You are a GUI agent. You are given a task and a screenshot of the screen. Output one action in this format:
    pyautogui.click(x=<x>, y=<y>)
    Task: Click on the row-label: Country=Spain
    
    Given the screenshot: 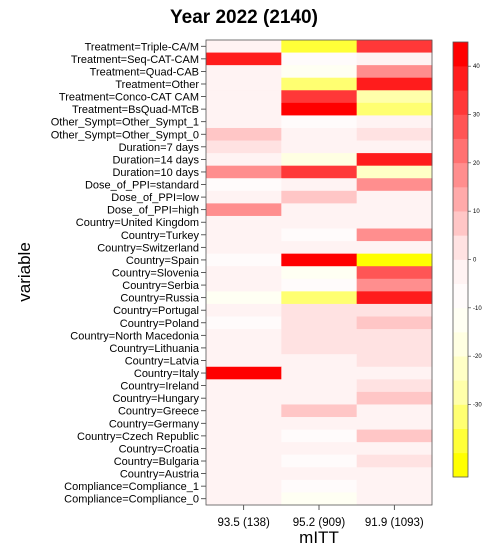 What is the action you would take?
    pyautogui.click(x=162, y=261)
    